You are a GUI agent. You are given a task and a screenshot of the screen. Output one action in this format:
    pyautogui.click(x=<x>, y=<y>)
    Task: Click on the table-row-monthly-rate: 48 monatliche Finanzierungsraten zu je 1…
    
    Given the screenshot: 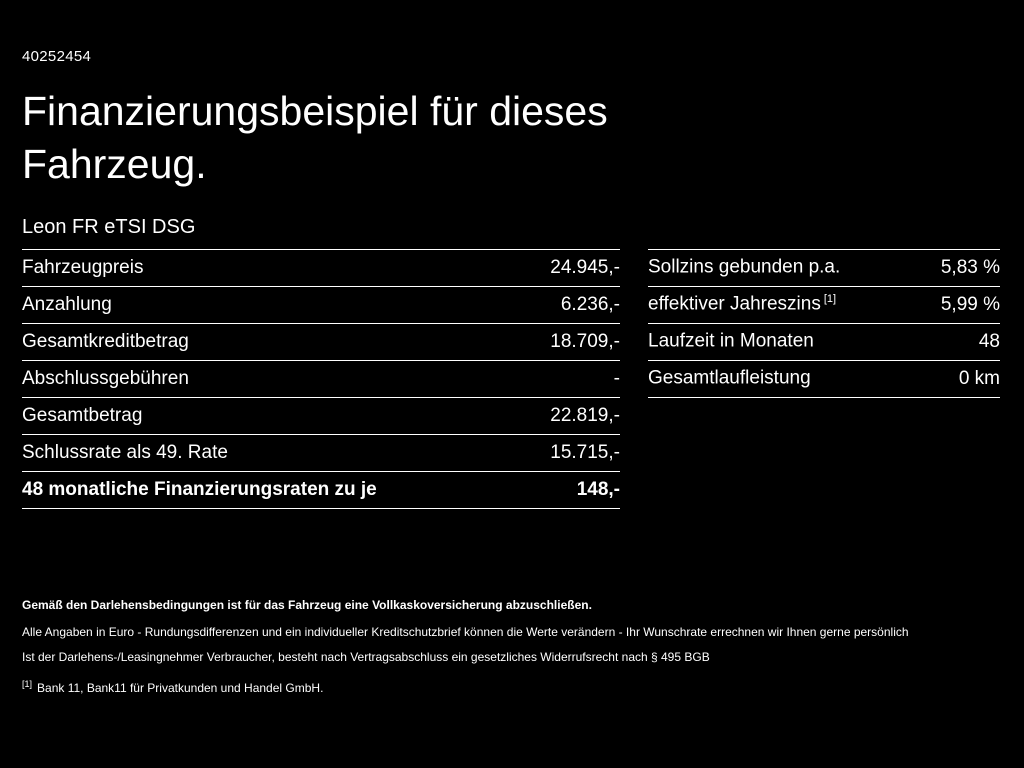 What is the action you would take?
    pyautogui.click(x=321, y=489)
    